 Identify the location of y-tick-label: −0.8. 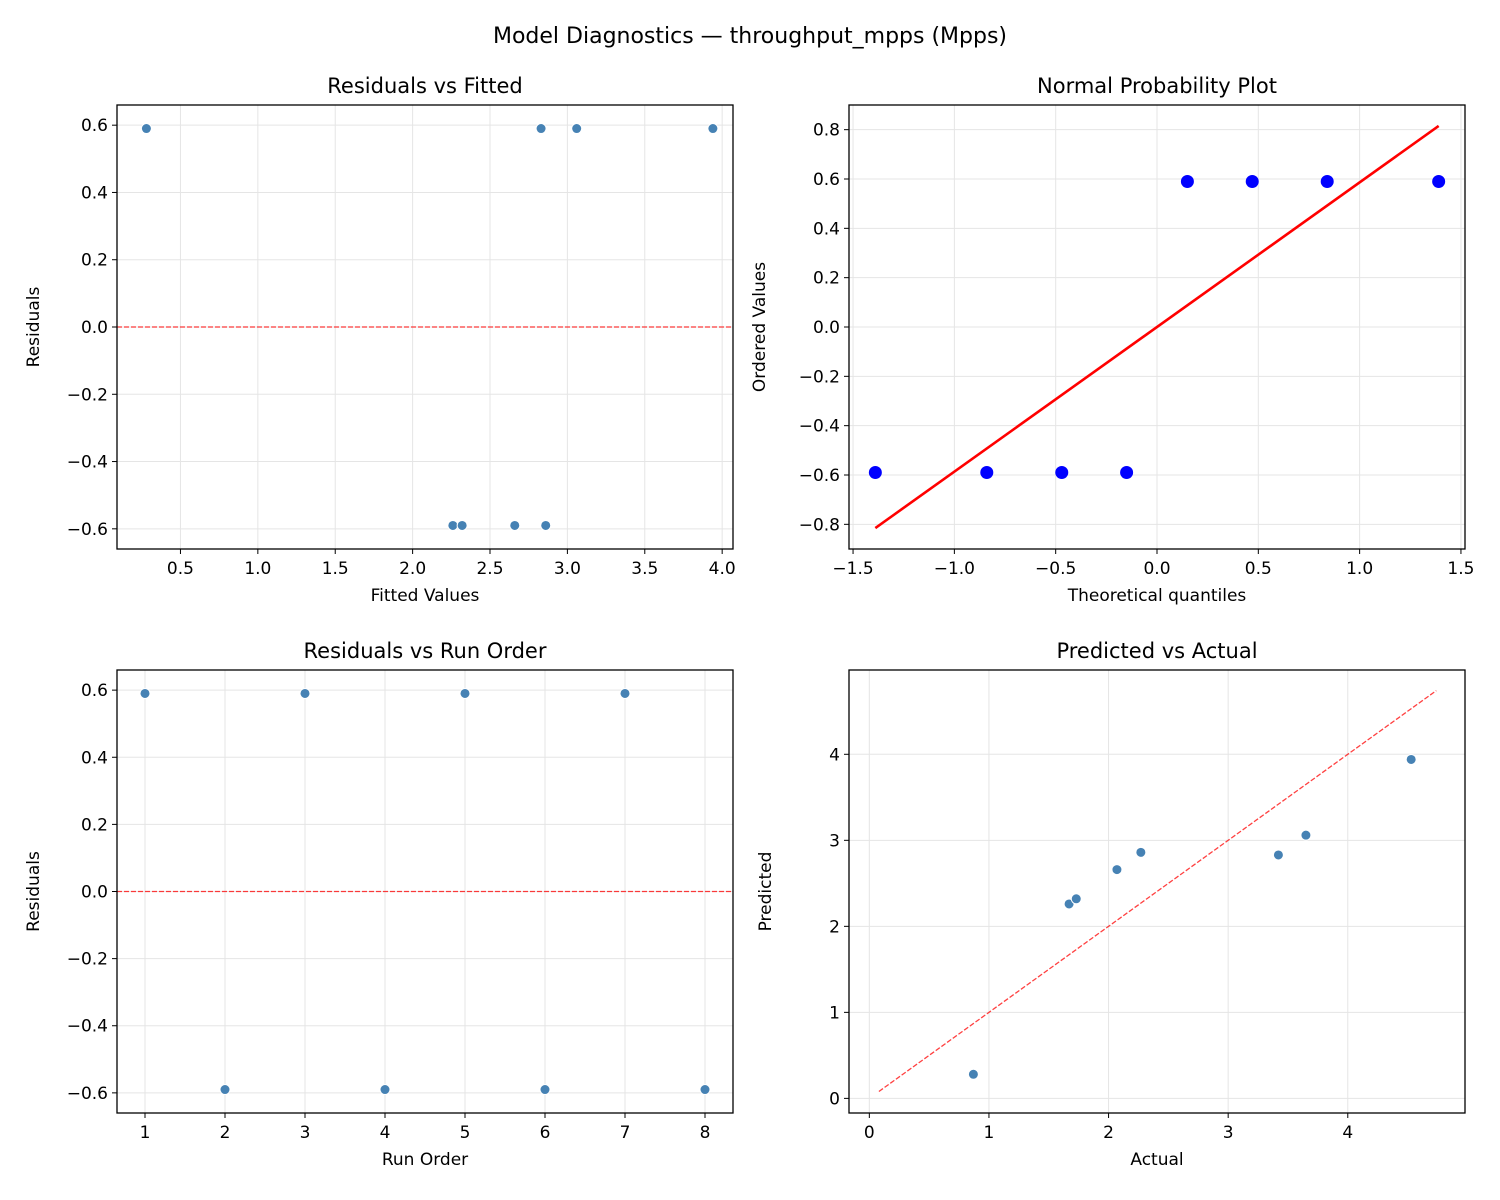
(819, 525).